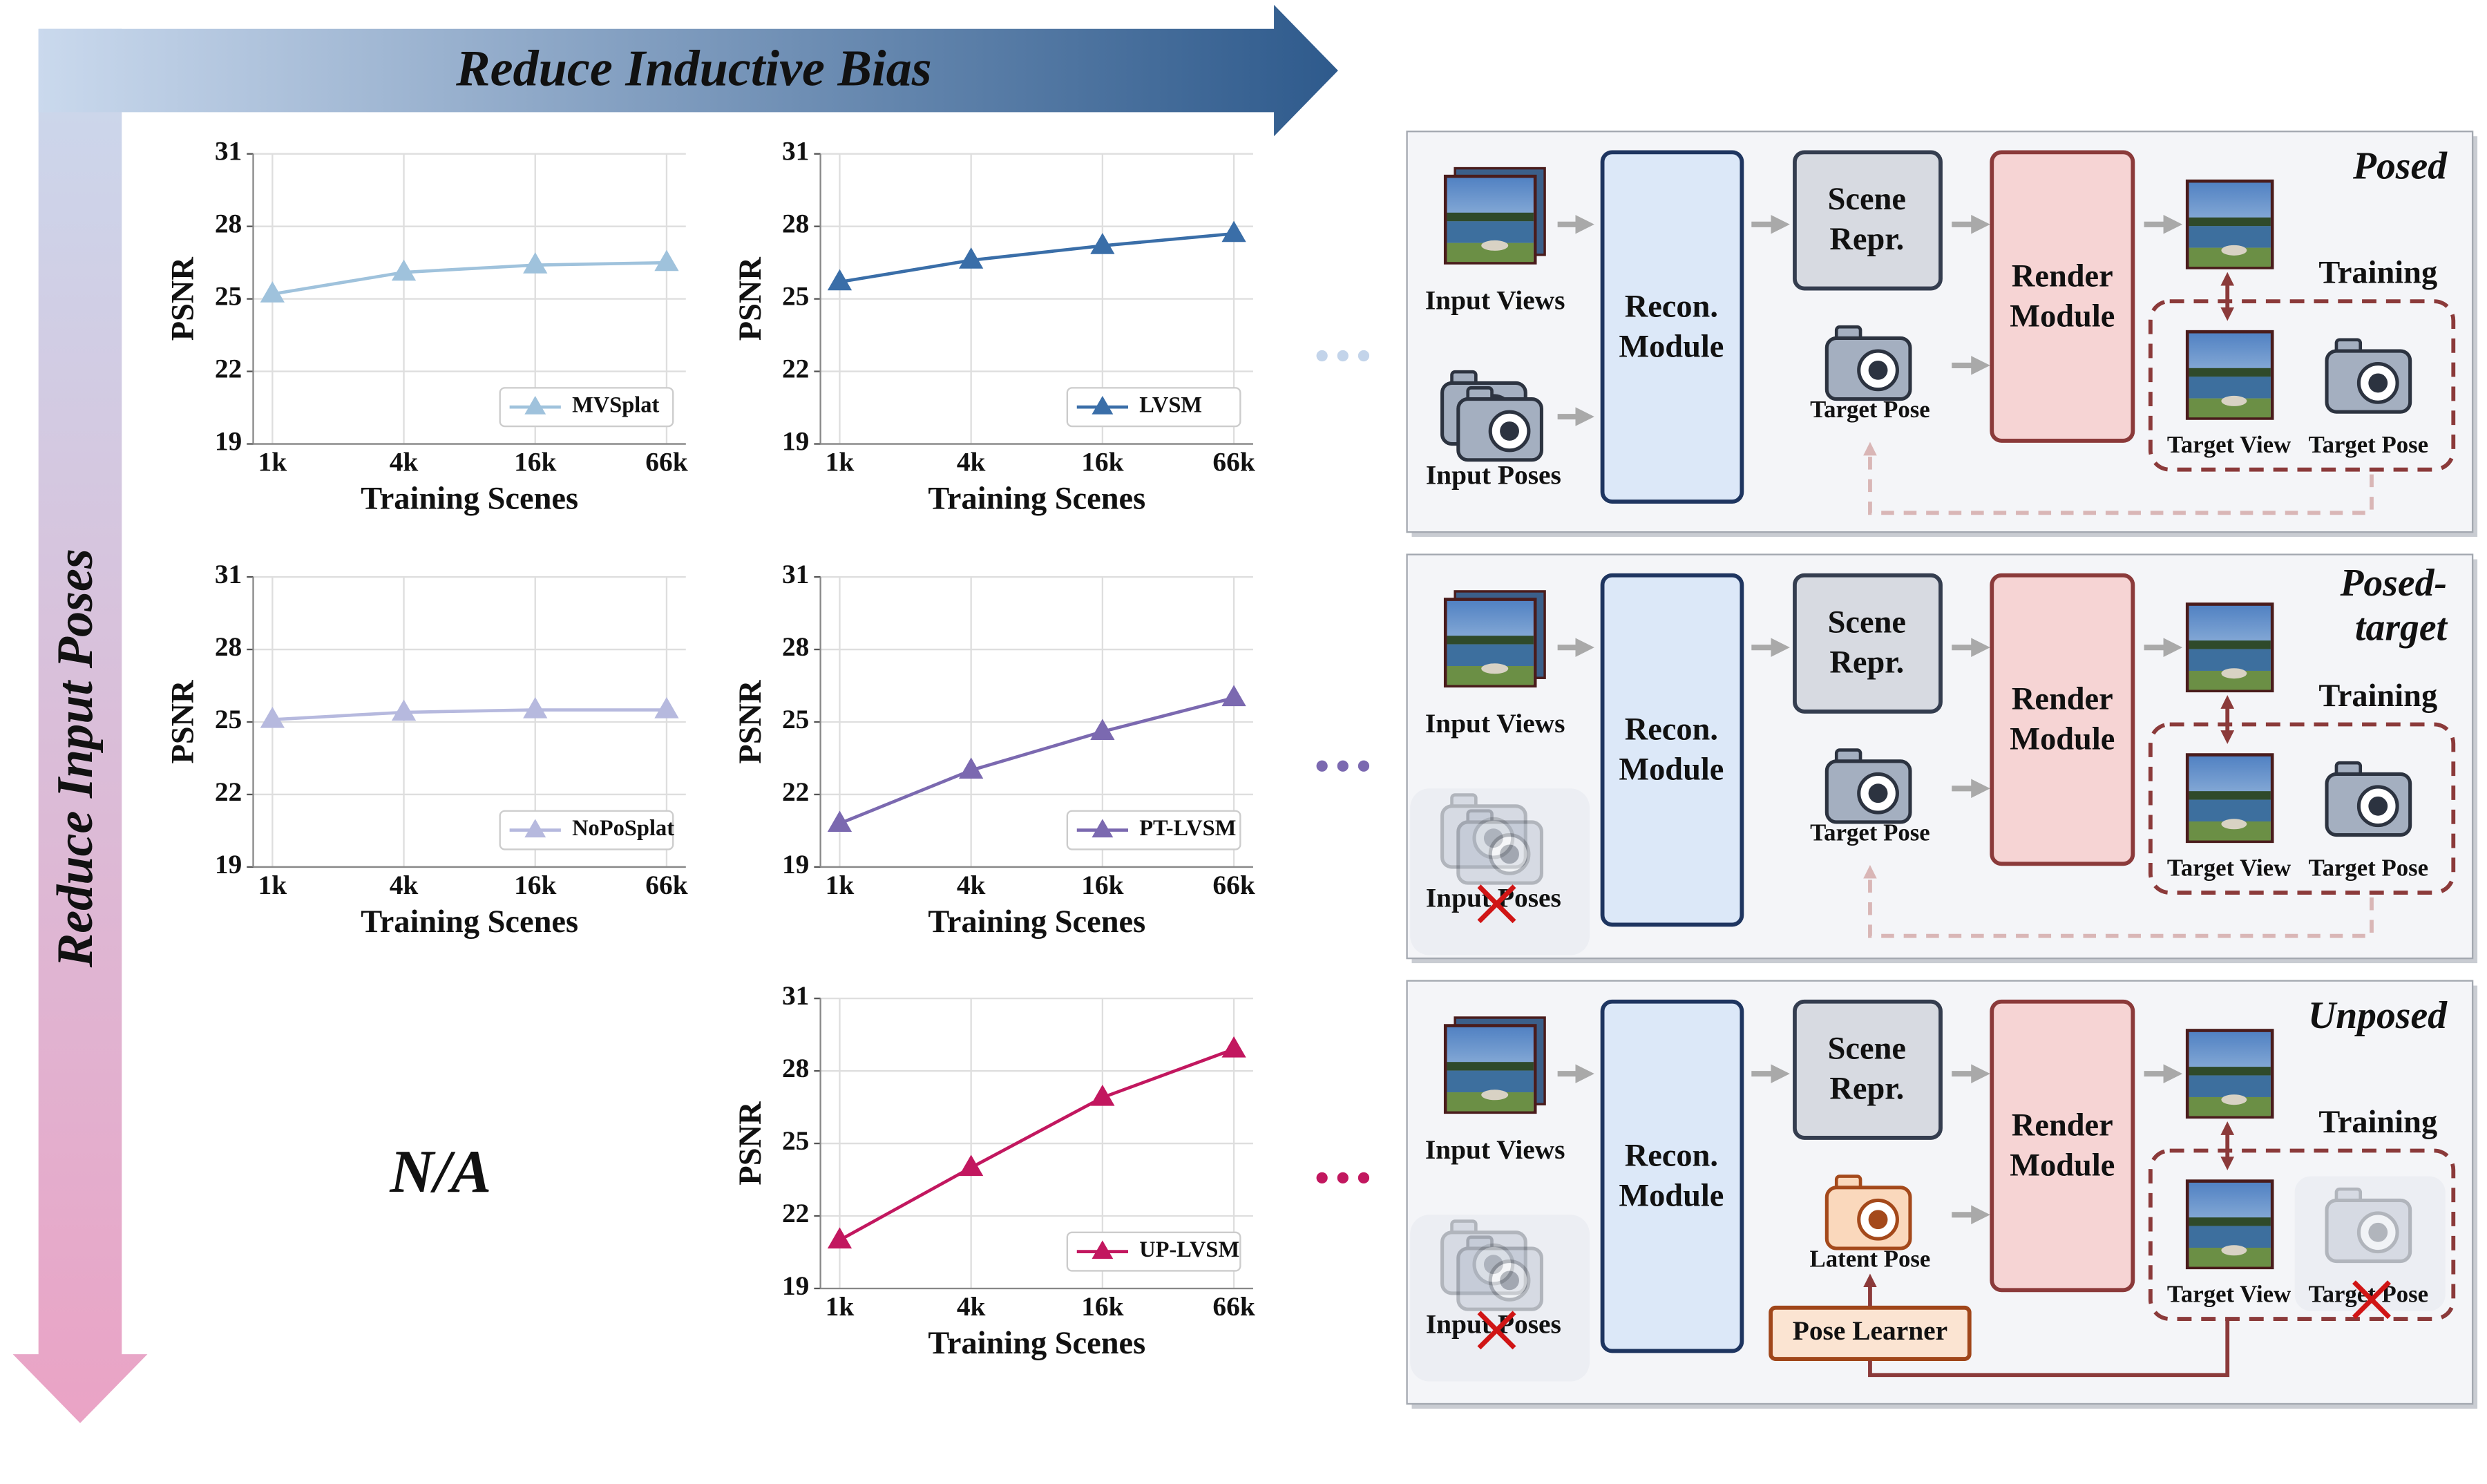 The image size is (2487, 1484). What do you see at coordinates (2062, 719) in the screenshot?
I see `render-box` at bounding box center [2062, 719].